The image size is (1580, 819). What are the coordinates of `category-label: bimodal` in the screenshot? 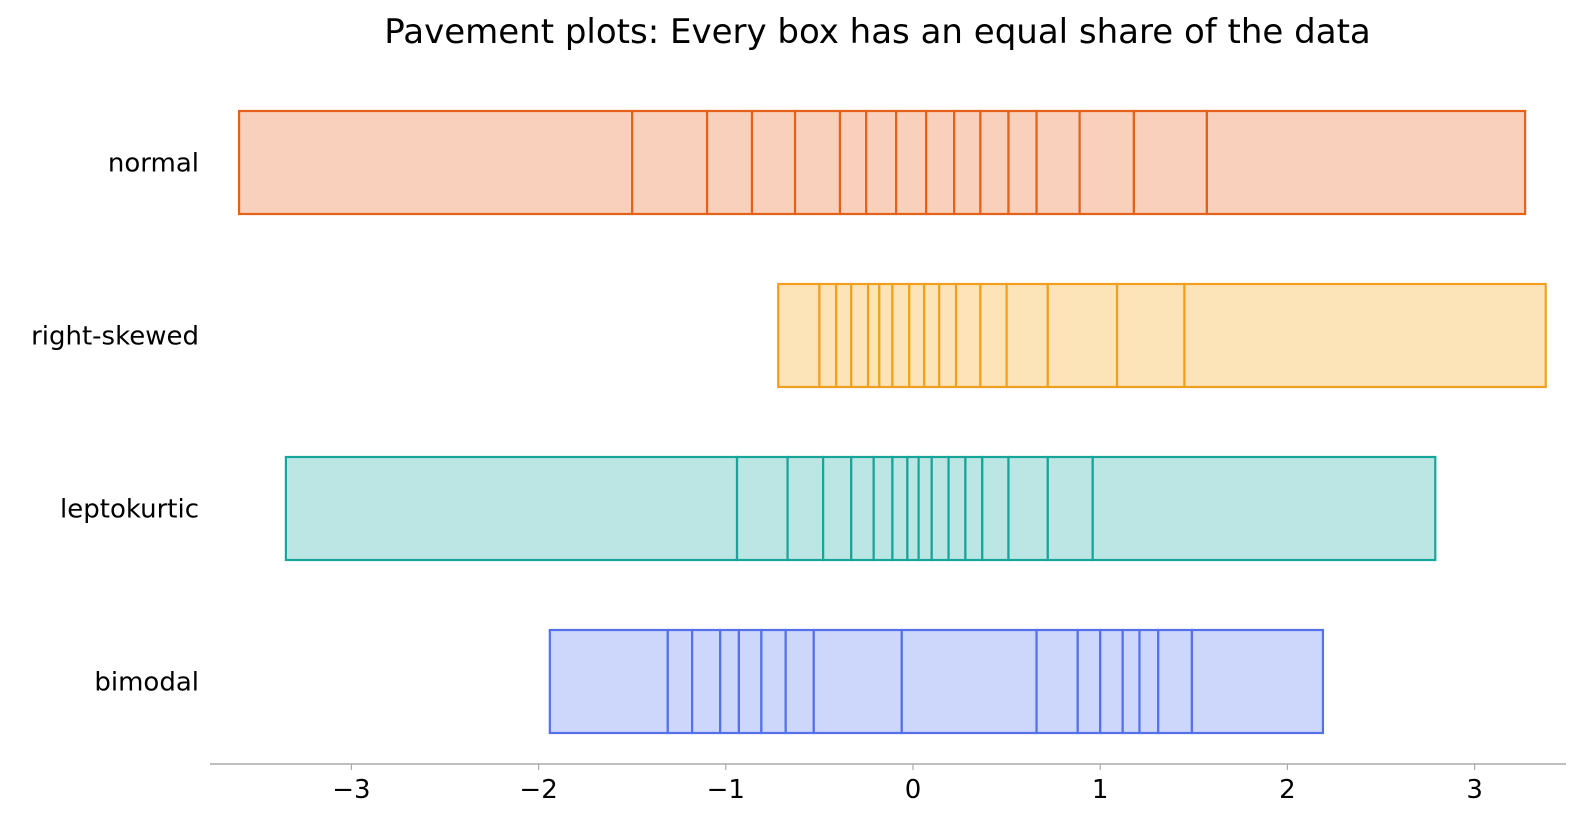 It's located at (146, 683).